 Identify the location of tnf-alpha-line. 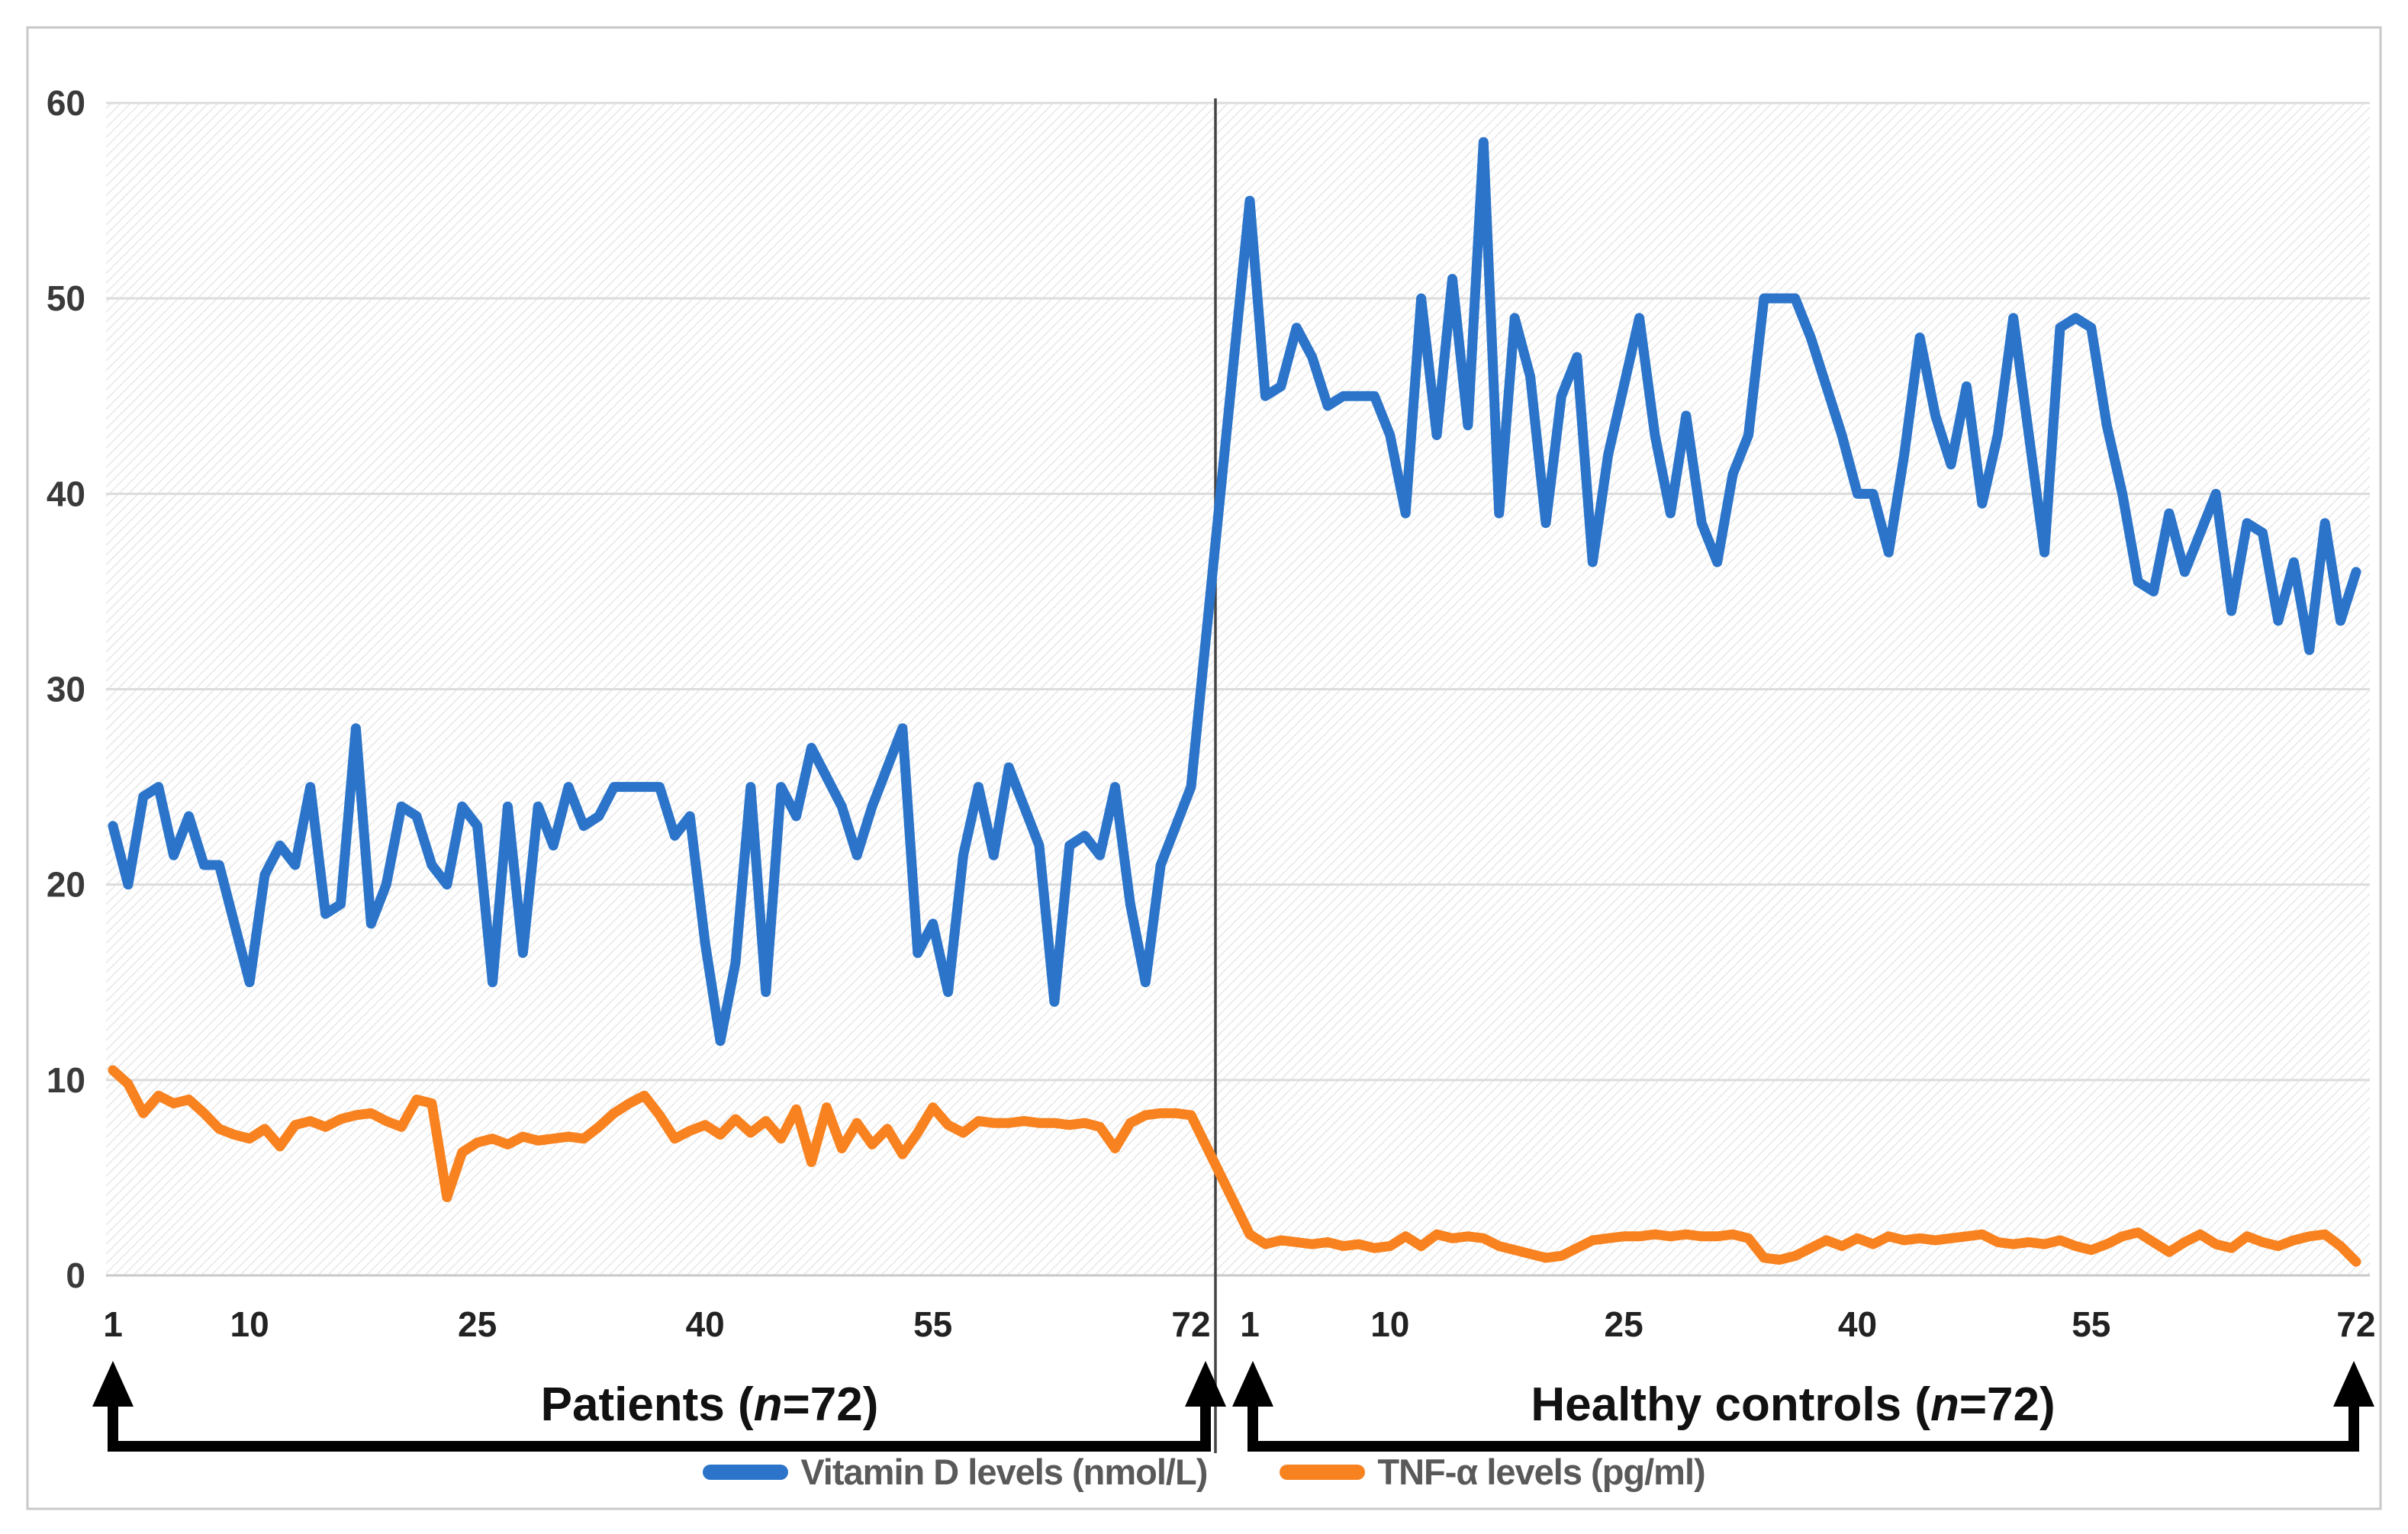
(1235, 1166).